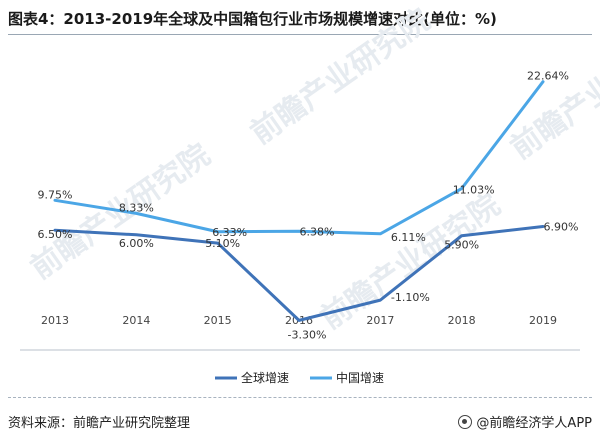 The width and height of the screenshot is (600, 443). Describe the element at coordinates (561, 227) in the screenshot. I see `data-label: 6.90%` at that location.